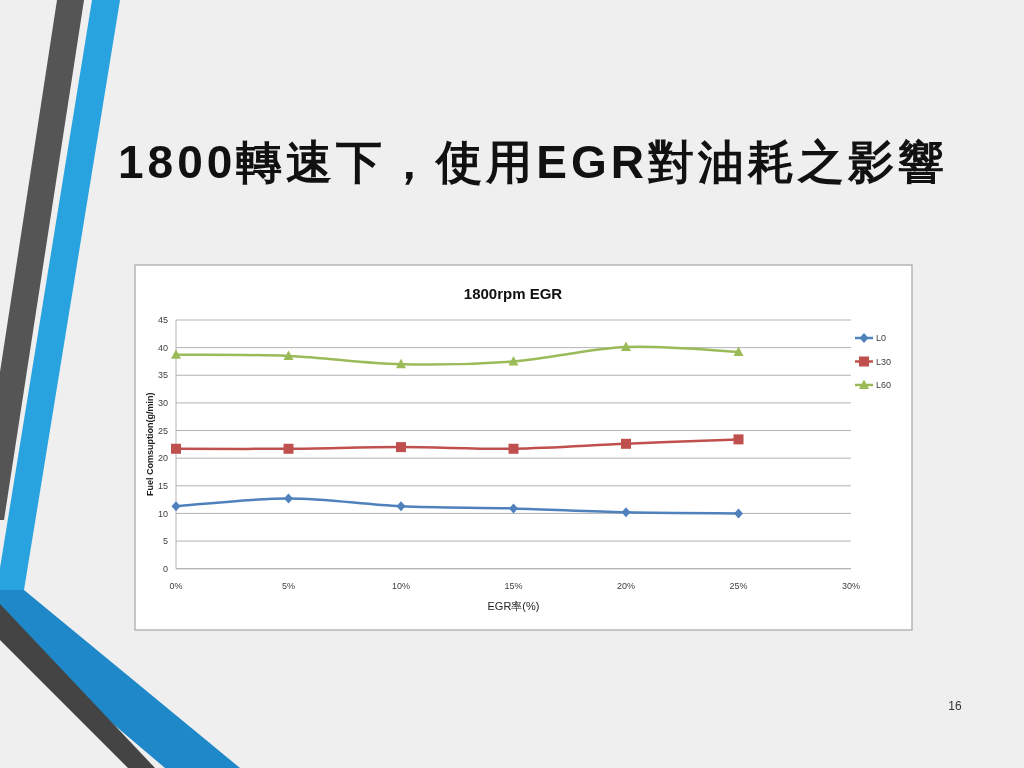 The width and height of the screenshot is (1024, 768). Describe the element at coordinates (626, 585) in the screenshot. I see `x-tick-label: 20%` at that location.